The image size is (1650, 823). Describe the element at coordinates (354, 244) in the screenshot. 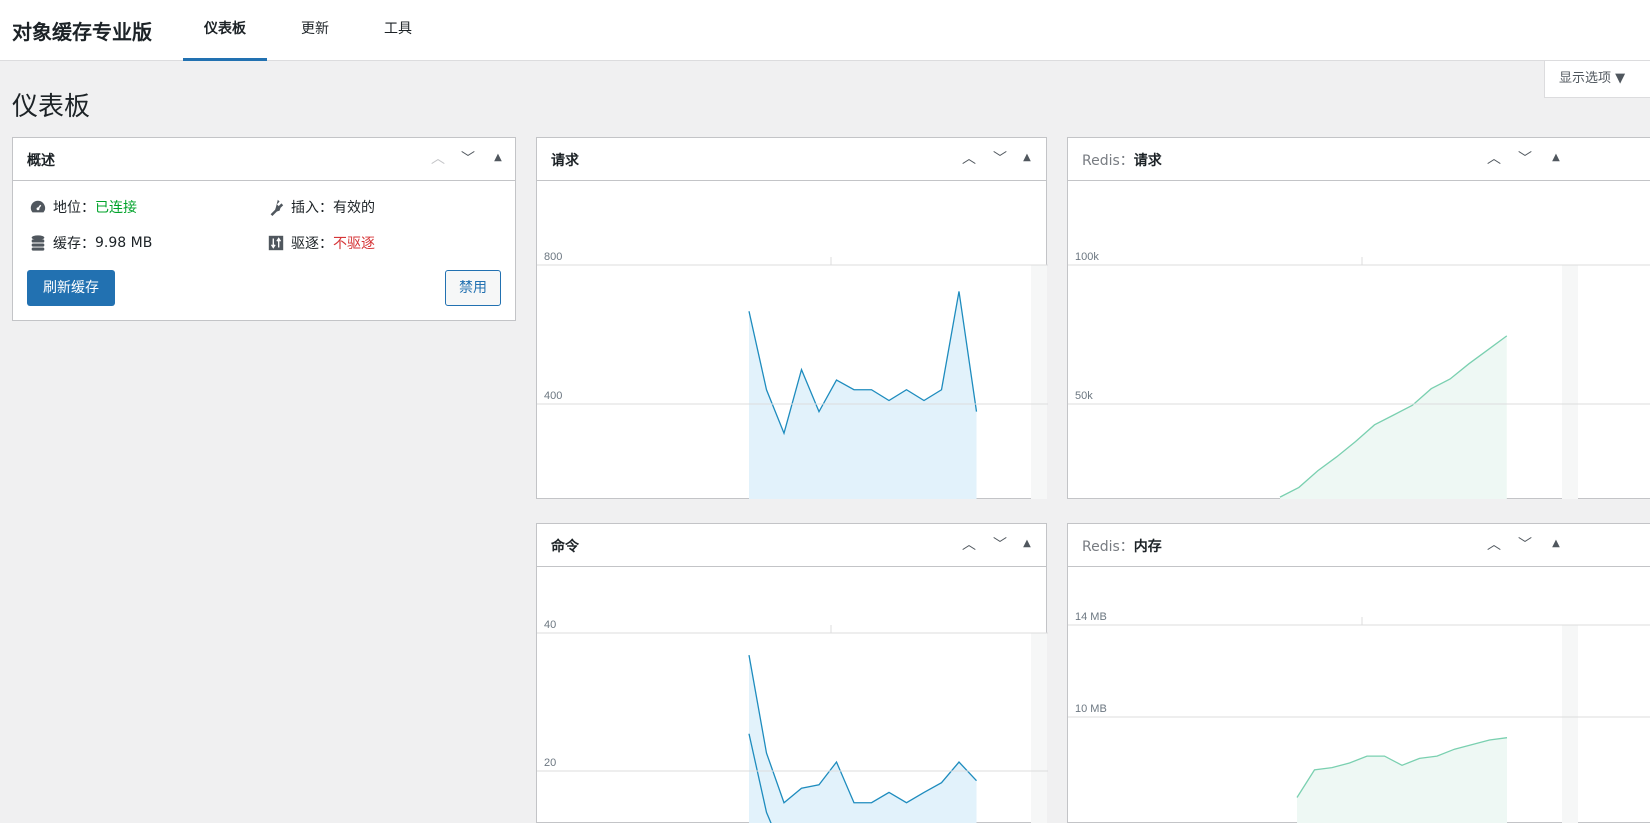

I see `eviction-value: 不驱逐` at that location.